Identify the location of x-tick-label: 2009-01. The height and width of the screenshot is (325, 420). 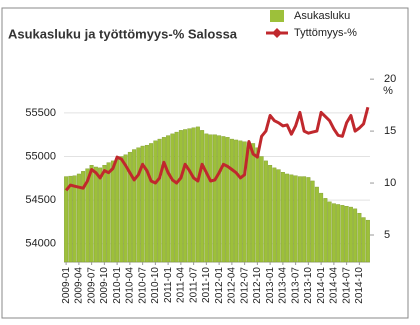
(66, 285).